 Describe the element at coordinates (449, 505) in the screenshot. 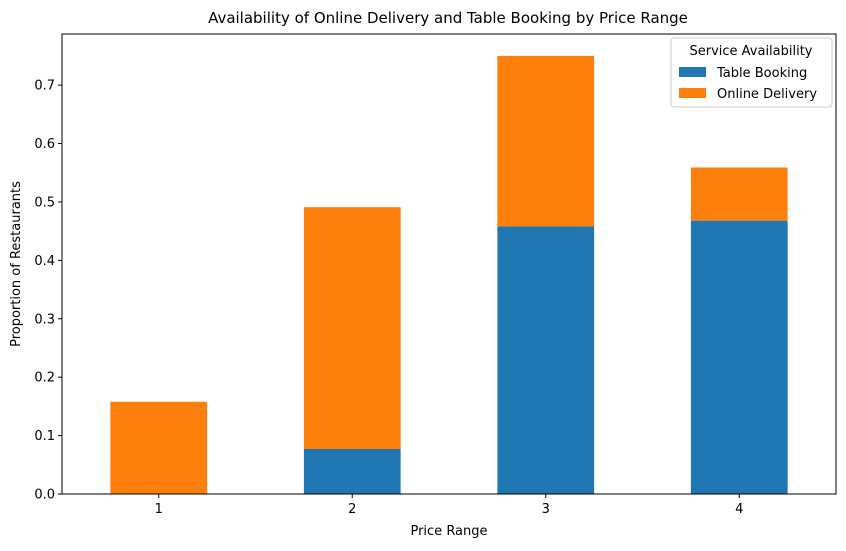

I see `x-axis: 1 2 3 4` at that location.